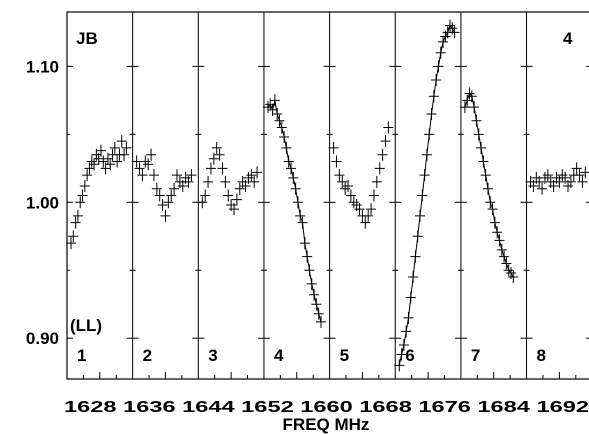 The image size is (589, 434). What do you see at coordinates (212, 355) in the screenshot?
I see `panel-number: 3` at bounding box center [212, 355].